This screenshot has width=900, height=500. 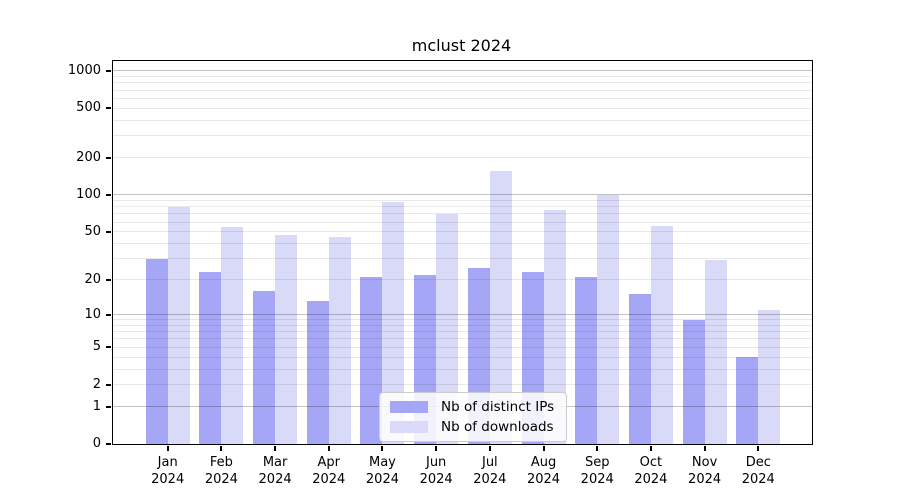 What do you see at coordinates (96, 443) in the screenshot?
I see `y-tick-label-0: 0` at bounding box center [96, 443].